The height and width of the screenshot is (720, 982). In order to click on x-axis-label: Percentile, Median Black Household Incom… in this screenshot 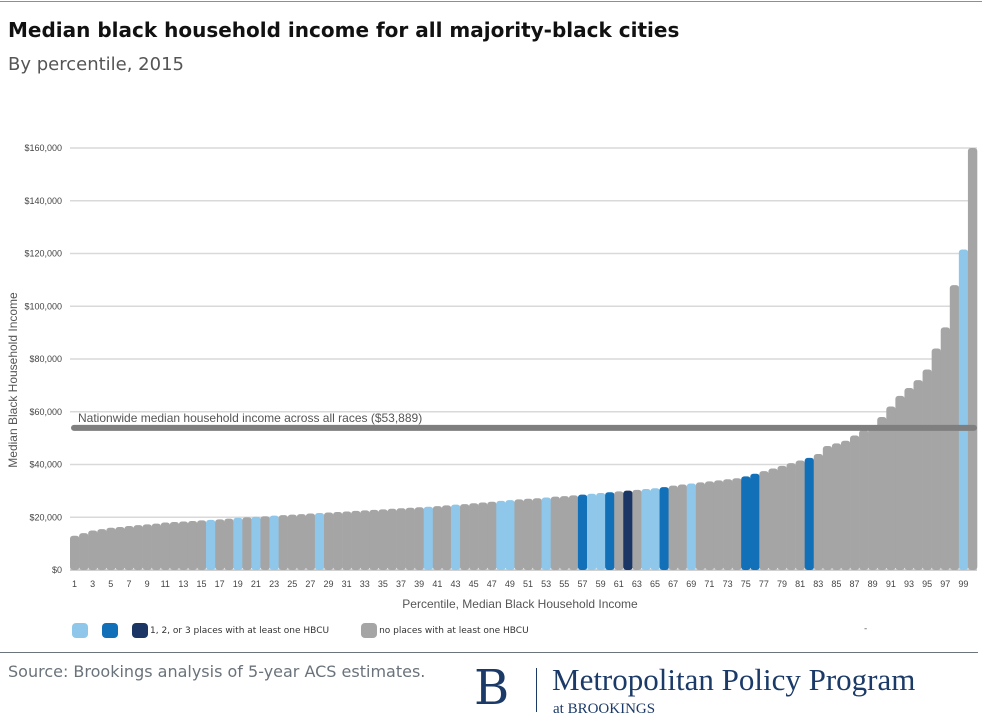, I will do `click(520, 604)`.